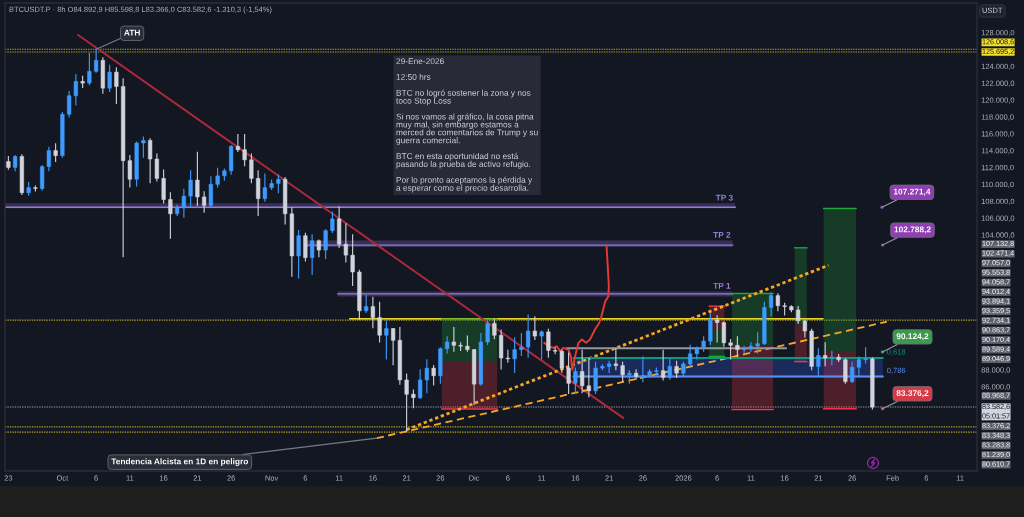  I want to click on data-label: 90.124,2, so click(912, 337).